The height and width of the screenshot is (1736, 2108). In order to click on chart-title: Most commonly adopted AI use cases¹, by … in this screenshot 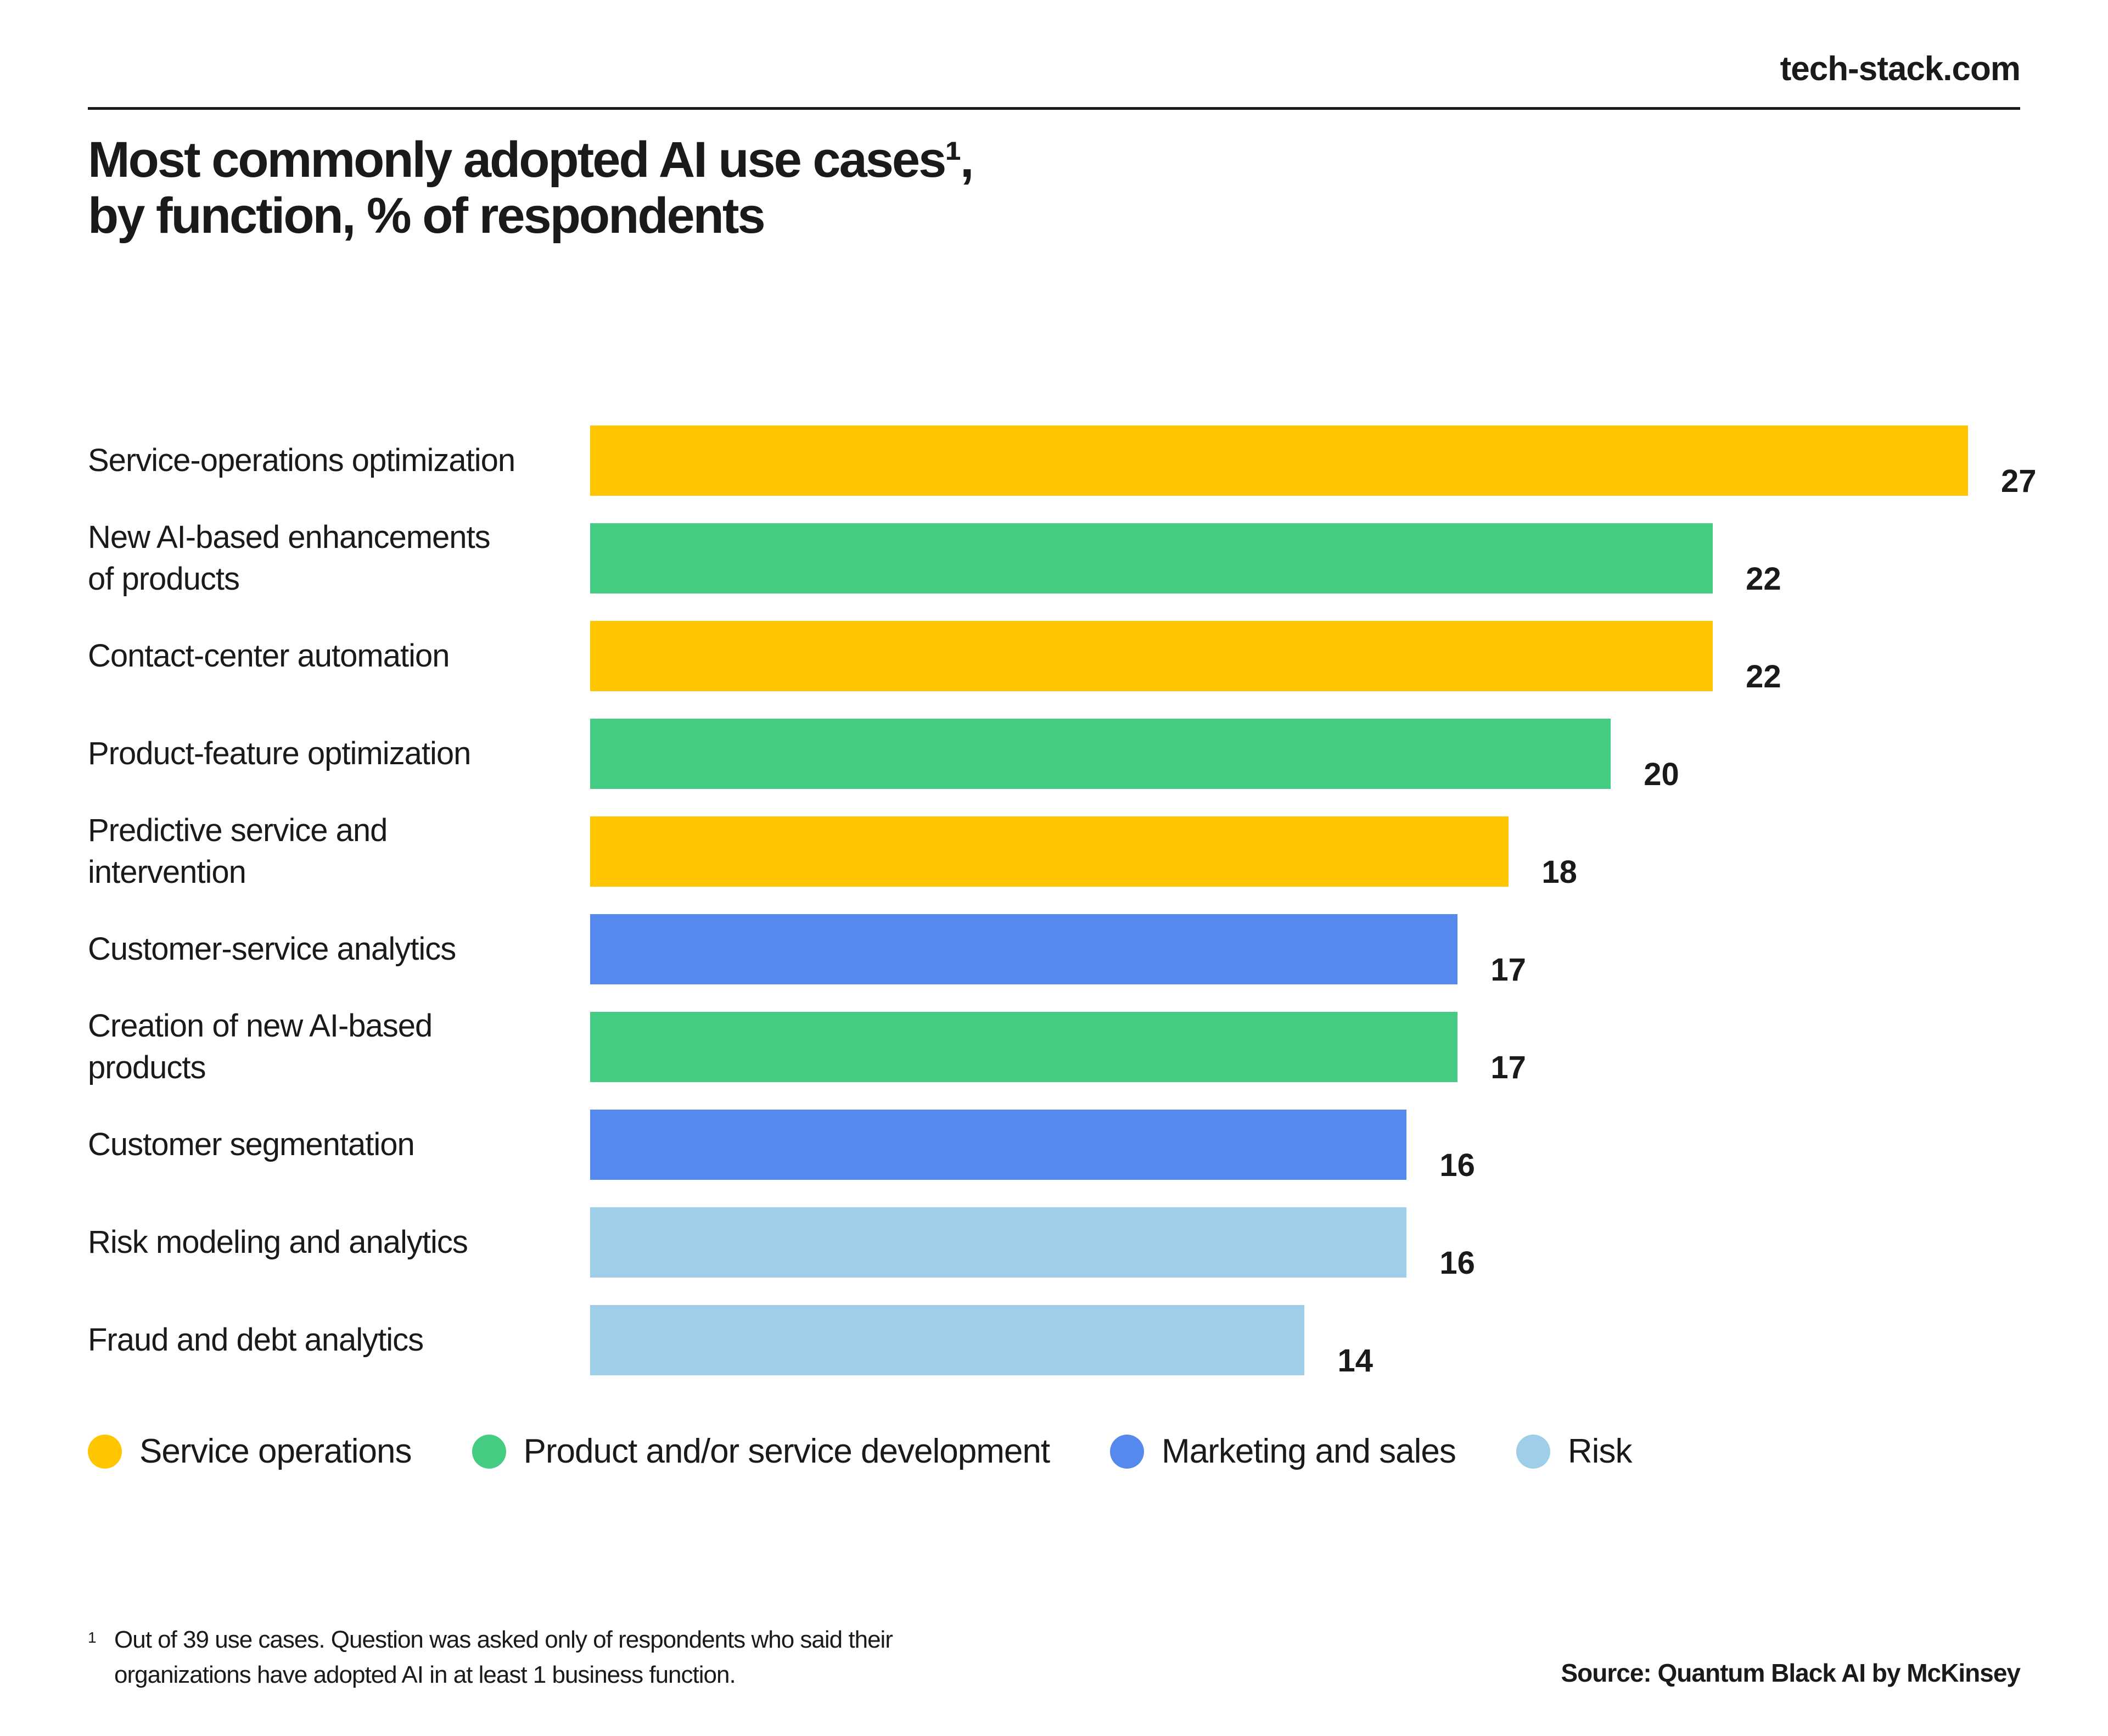, I will do `click(531, 188)`.